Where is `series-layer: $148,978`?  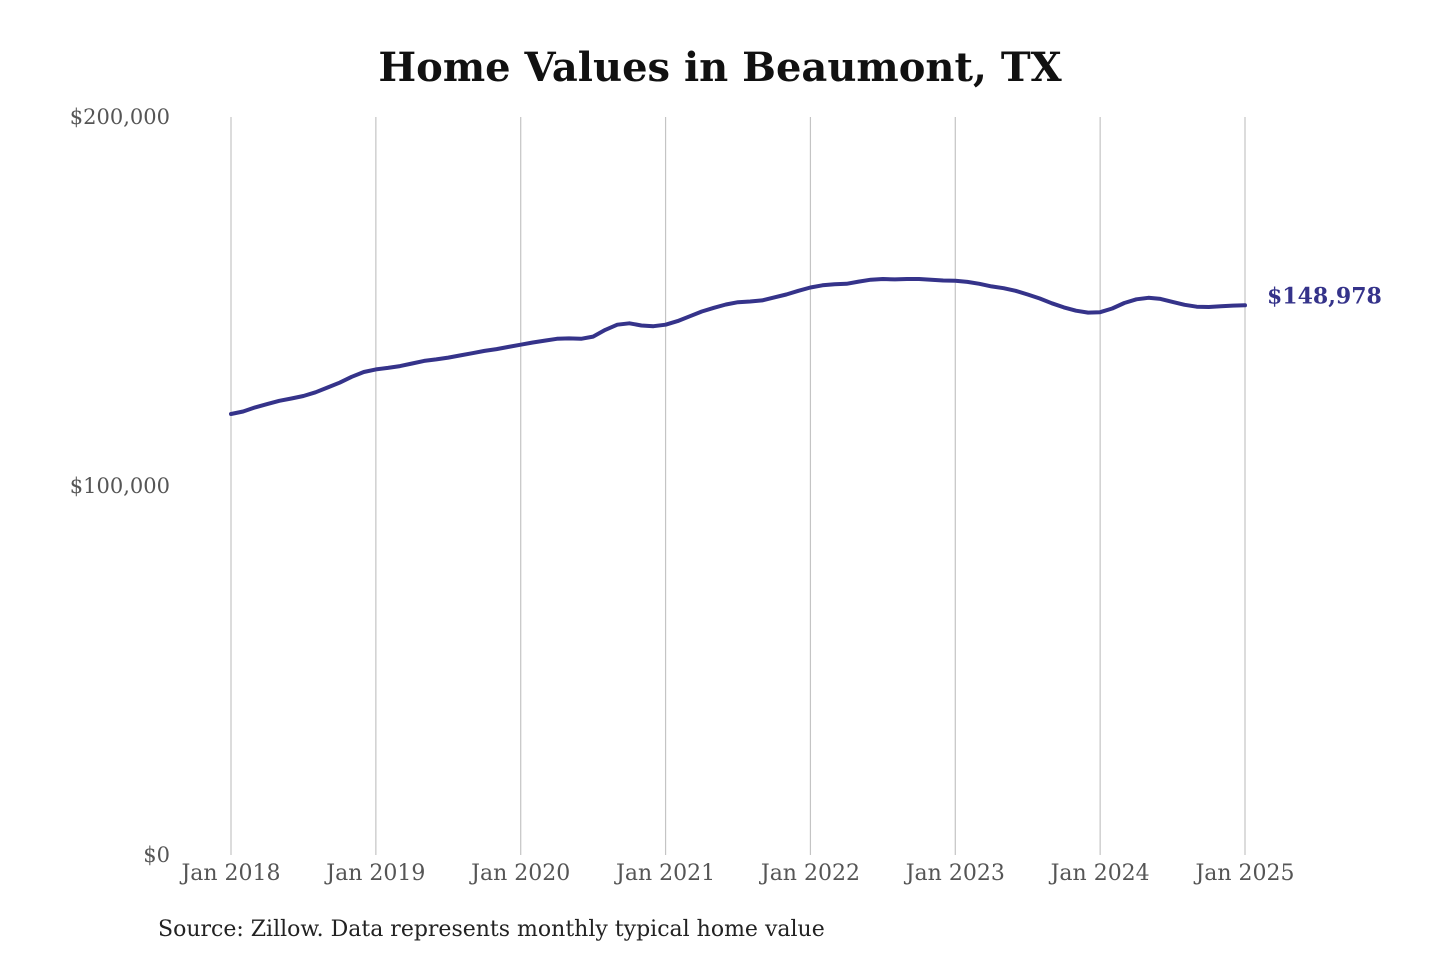
series-layer: $148,978 is located at coordinates (805, 346).